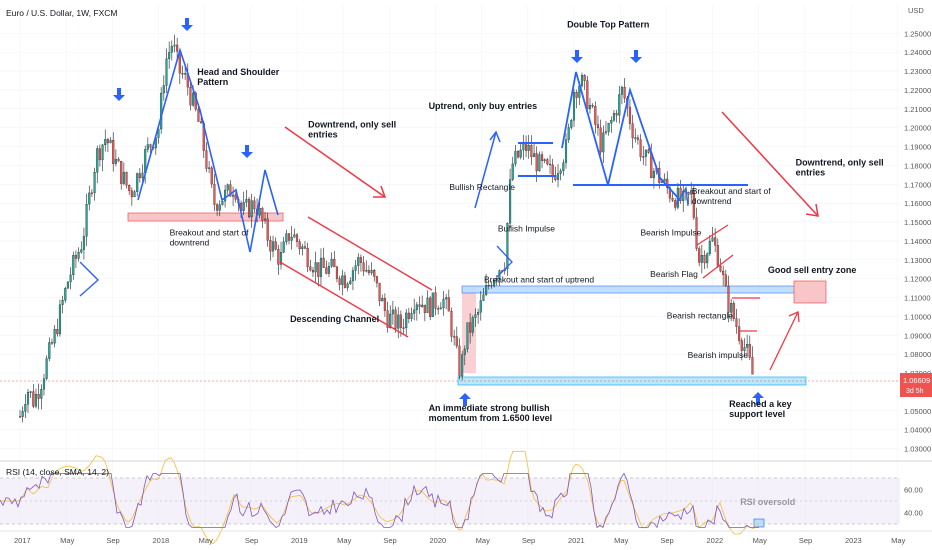 The width and height of the screenshot is (932, 550). I want to click on bear-flag-top, so click(712, 235).